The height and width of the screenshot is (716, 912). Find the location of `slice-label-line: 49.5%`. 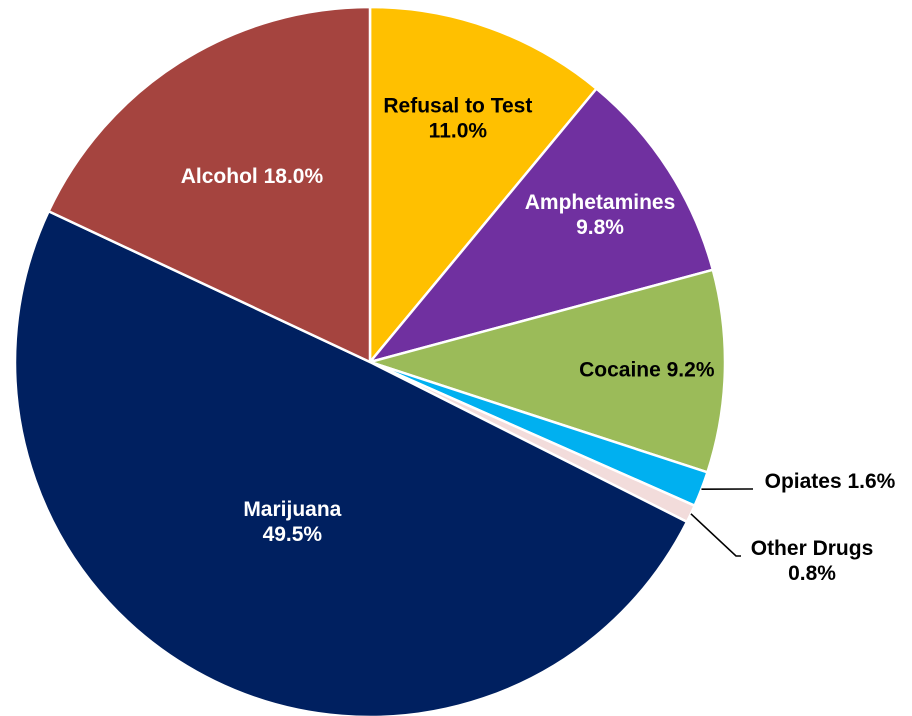

slice-label-line: 49.5% is located at coordinates (293, 534).